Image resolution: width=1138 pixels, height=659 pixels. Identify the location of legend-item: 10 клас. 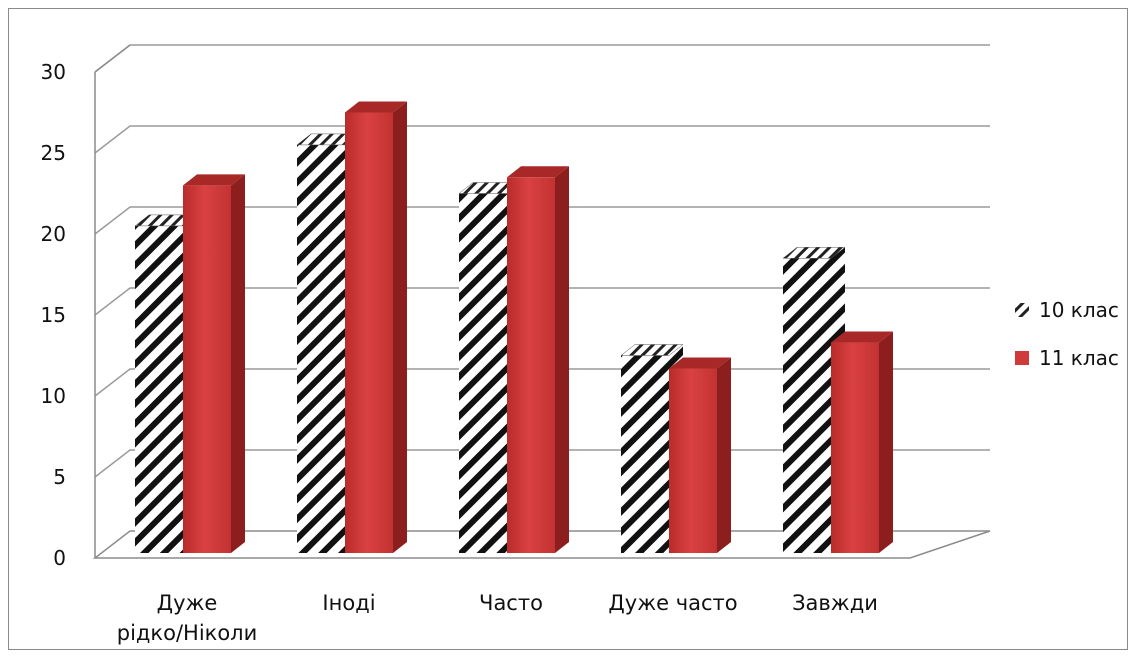
(1067, 310).